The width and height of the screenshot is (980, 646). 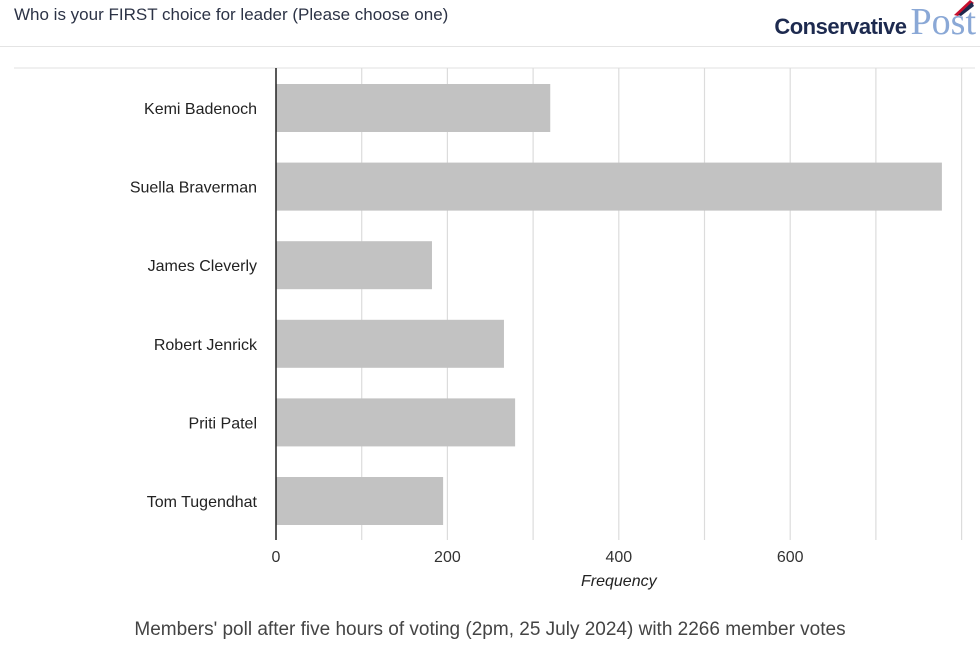 I want to click on category-label: James Cleverly, so click(x=202, y=266).